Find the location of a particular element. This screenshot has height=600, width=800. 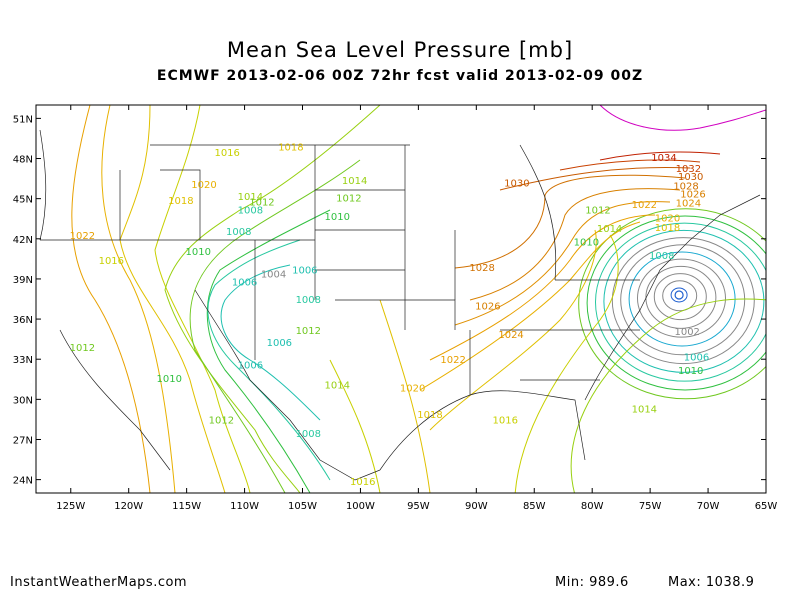

lon-tick-label: 105W is located at coordinates (302, 506).